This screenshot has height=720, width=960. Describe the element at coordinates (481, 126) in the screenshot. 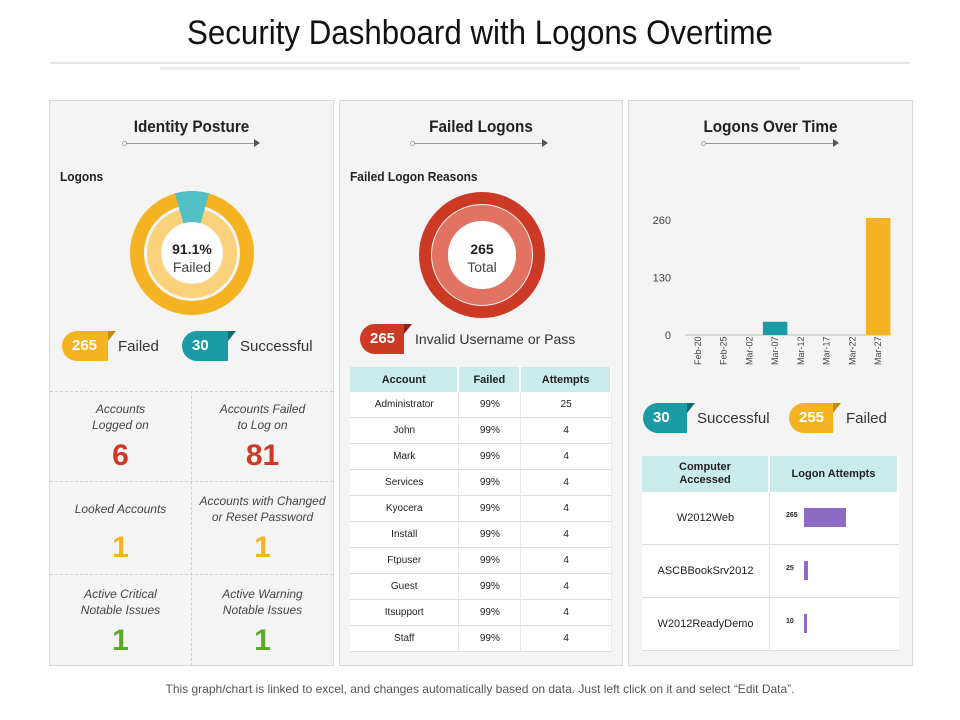

I see `failed-logons-heading: Failed Logons` at that location.